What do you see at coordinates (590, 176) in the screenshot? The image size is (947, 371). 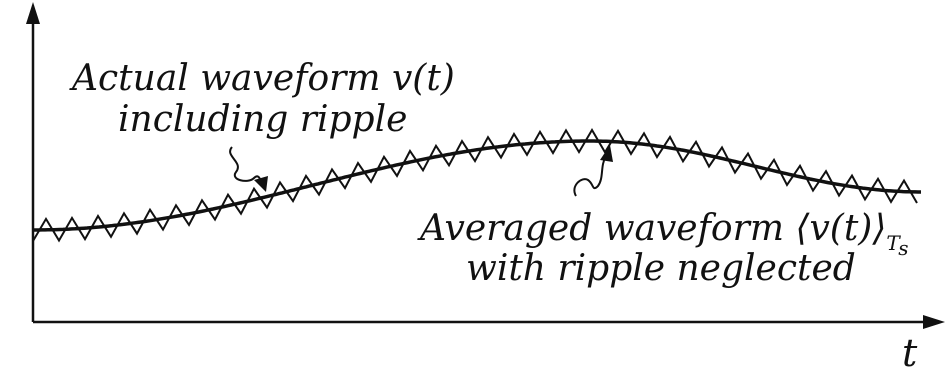 I see `averaged-waveform-pointer-squiggle` at bounding box center [590, 176].